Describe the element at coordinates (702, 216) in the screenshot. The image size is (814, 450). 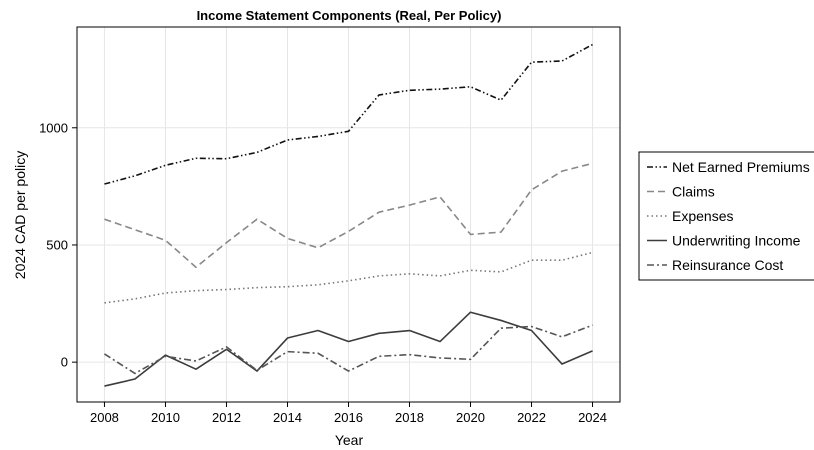
I see `legend-entry-label: Expenses` at that location.